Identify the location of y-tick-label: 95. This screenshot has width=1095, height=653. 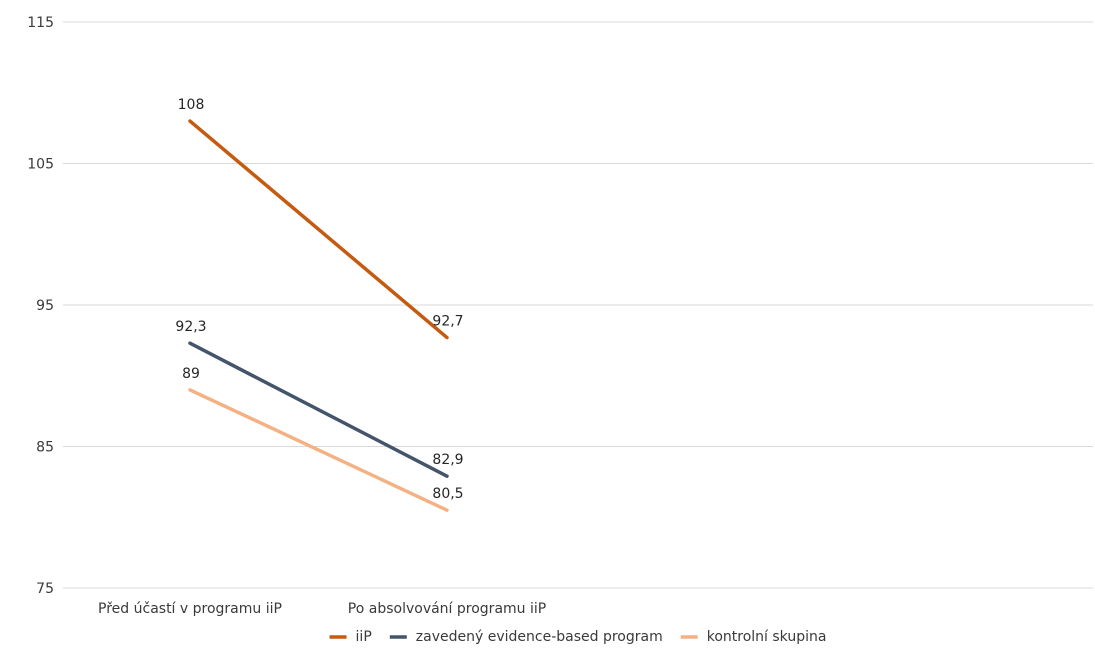
(45, 306).